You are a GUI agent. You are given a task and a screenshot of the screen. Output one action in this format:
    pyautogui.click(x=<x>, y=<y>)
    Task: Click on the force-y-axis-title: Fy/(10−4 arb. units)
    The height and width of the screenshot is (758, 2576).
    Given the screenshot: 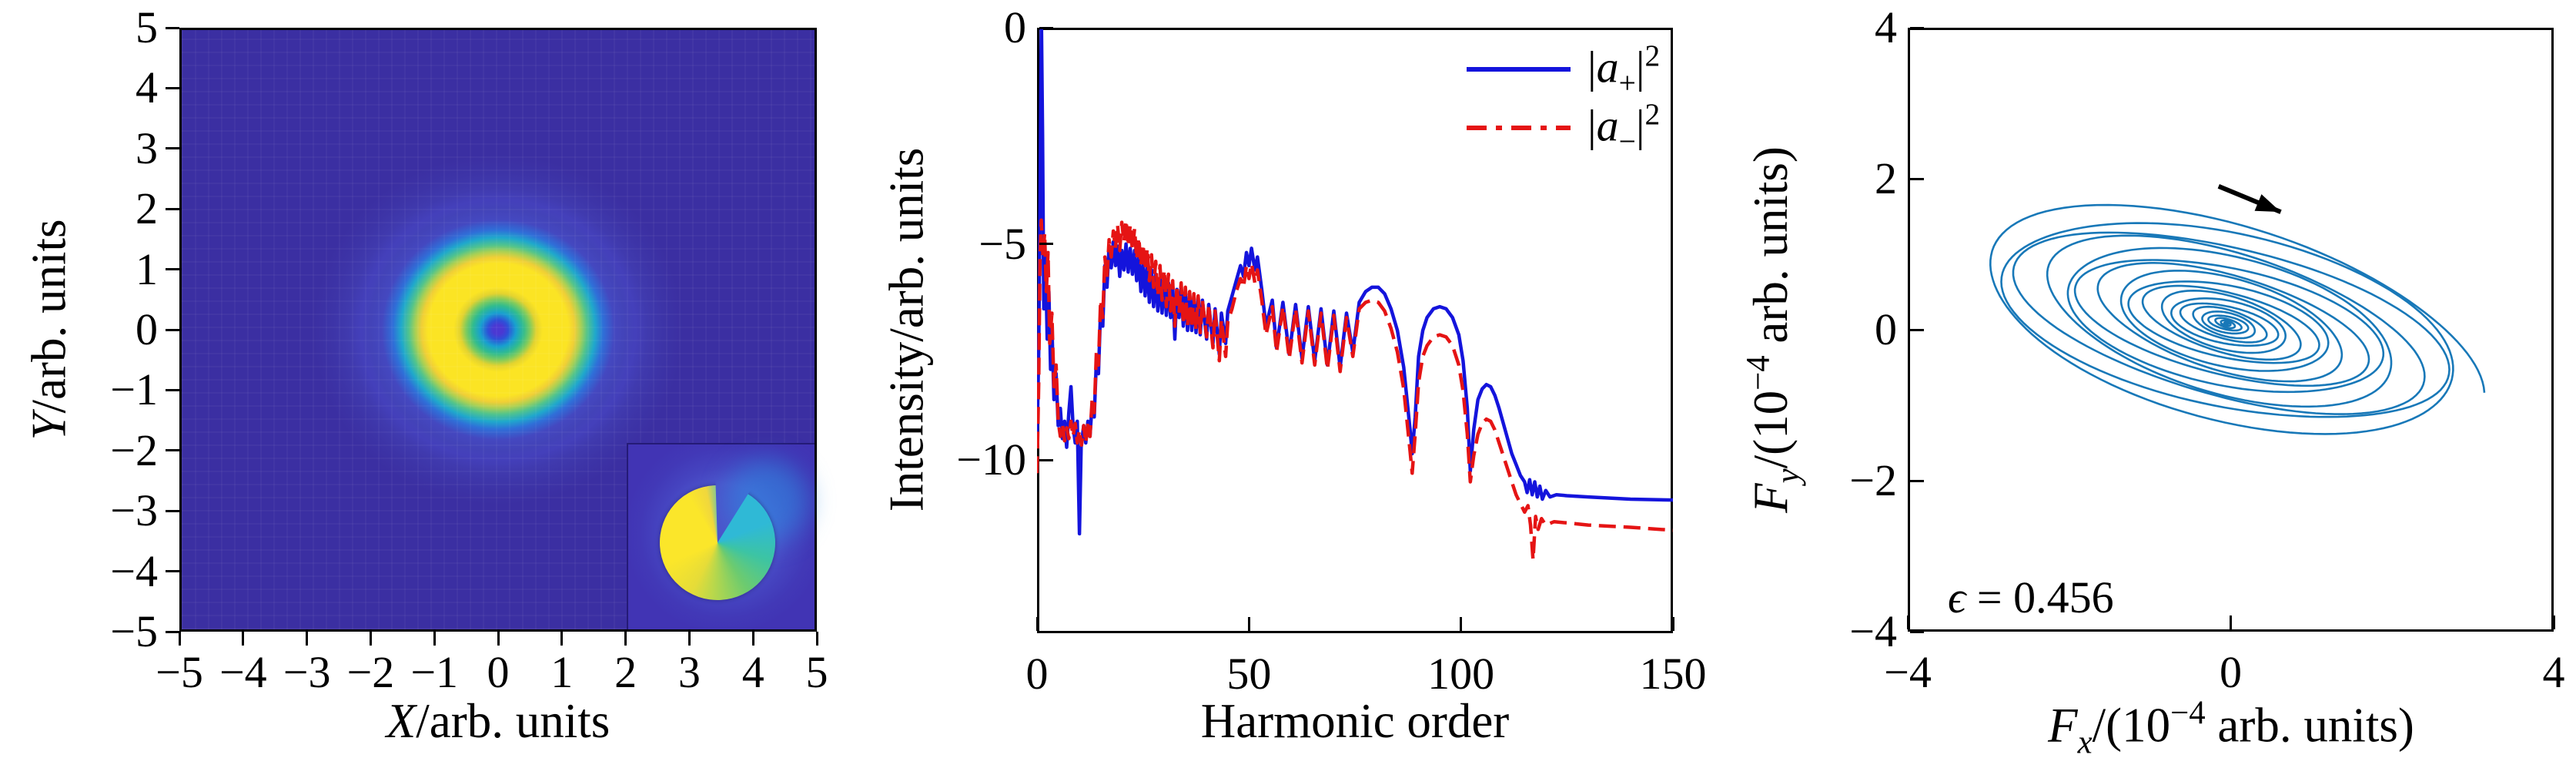 What is the action you would take?
    pyautogui.click(x=1773, y=330)
    